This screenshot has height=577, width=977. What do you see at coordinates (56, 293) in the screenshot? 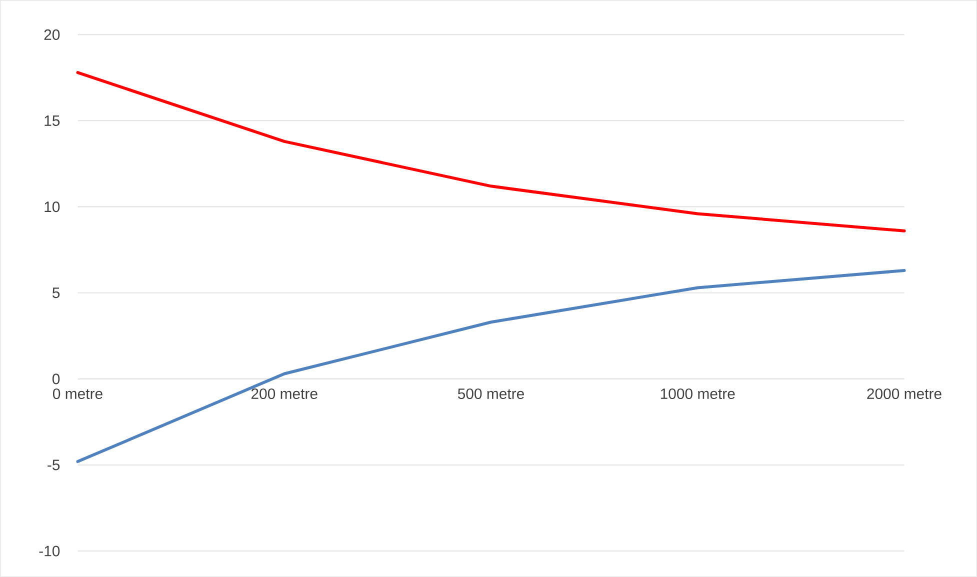
I see `y-tick-label: 5` at bounding box center [56, 293].